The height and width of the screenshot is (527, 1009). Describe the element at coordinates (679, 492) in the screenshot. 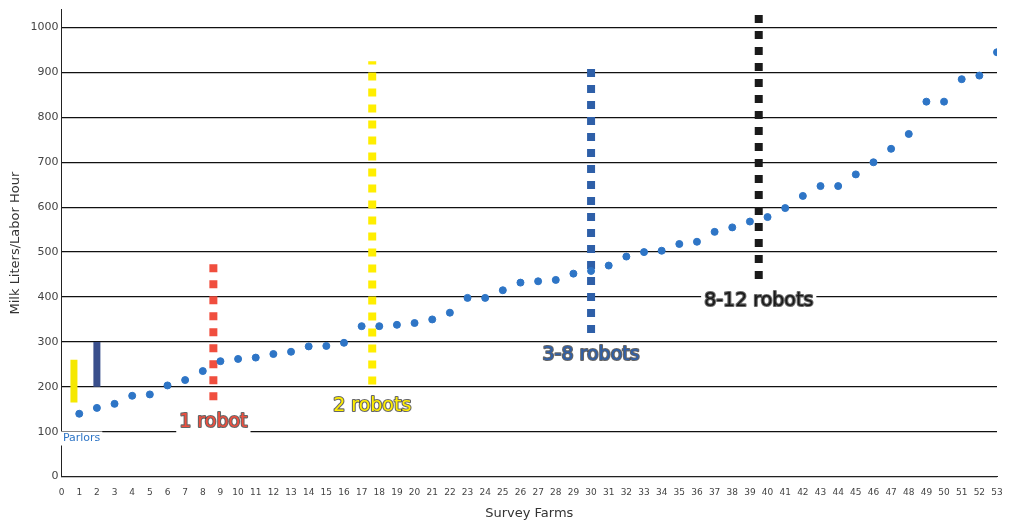

I see `x-tick-label: 35` at that location.